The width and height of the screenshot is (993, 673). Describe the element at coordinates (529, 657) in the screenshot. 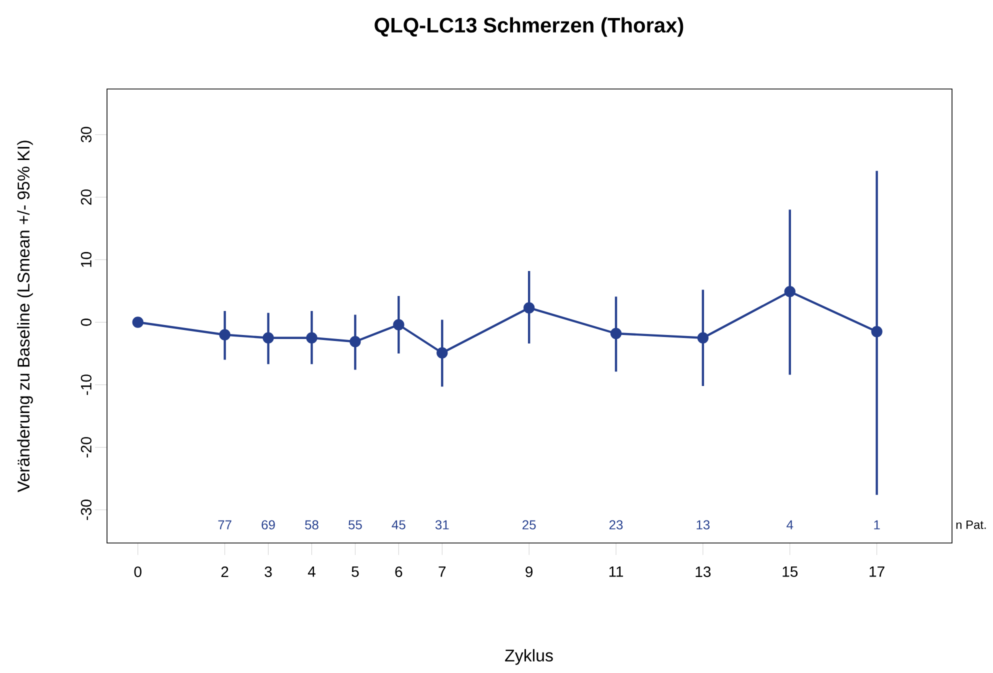

I see `x-axis-title: Zyklus` at that location.